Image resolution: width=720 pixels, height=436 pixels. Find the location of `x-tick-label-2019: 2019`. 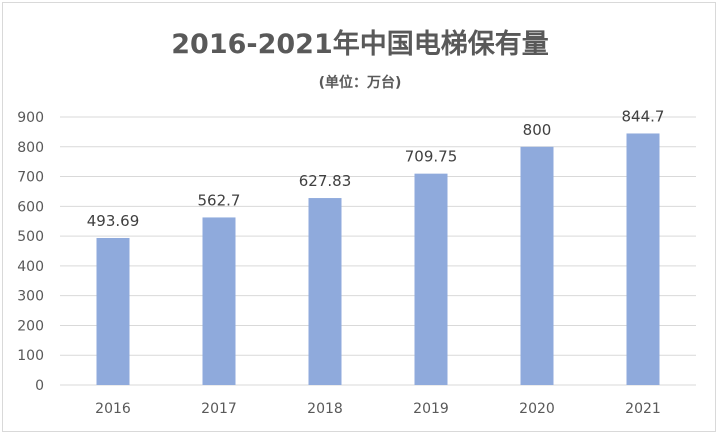

x-tick-label-2019: 2019 is located at coordinates (431, 409).